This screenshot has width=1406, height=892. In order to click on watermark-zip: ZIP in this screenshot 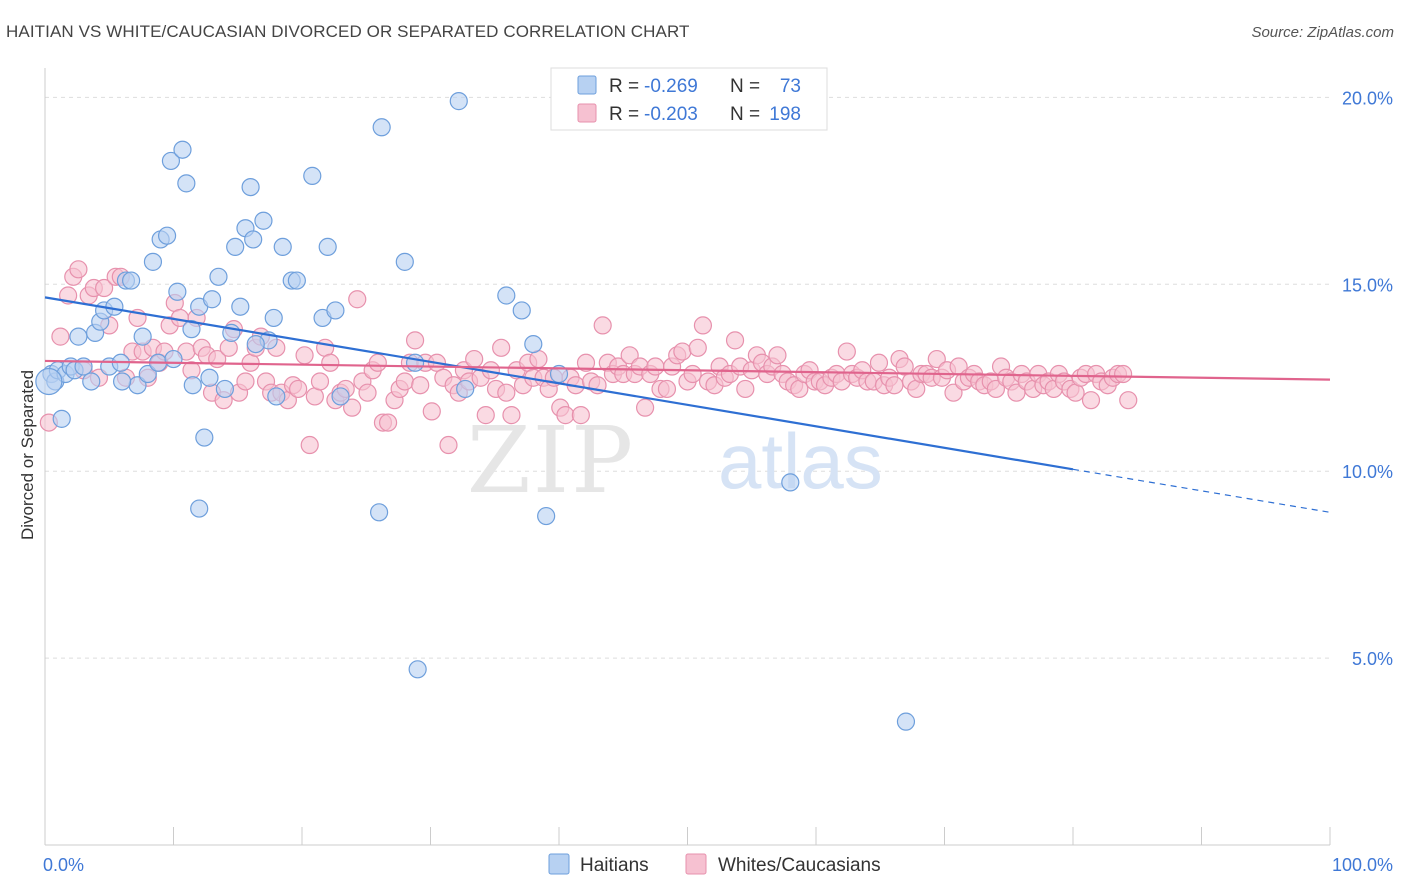, I will do `click(551, 460)`.